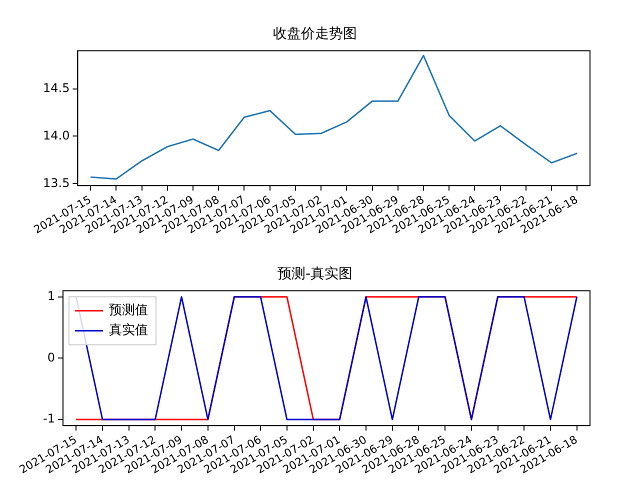 The height and width of the screenshot is (480, 640). What do you see at coordinates (51, 296) in the screenshot?
I see `y-tick-label: 1` at bounding box center [51, 296].